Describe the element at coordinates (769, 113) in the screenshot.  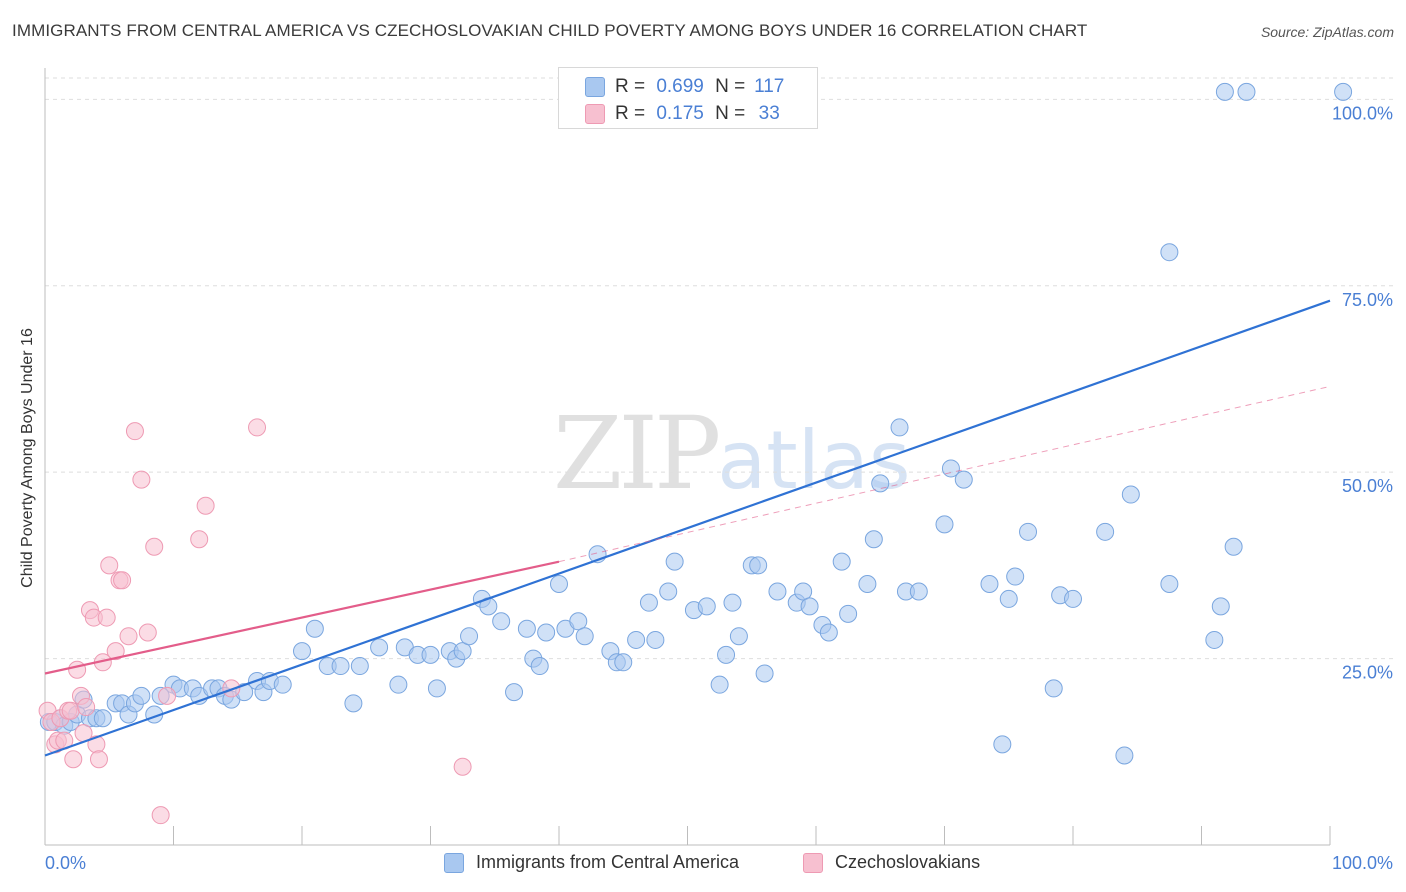
I see `n-value: 33` at that location.